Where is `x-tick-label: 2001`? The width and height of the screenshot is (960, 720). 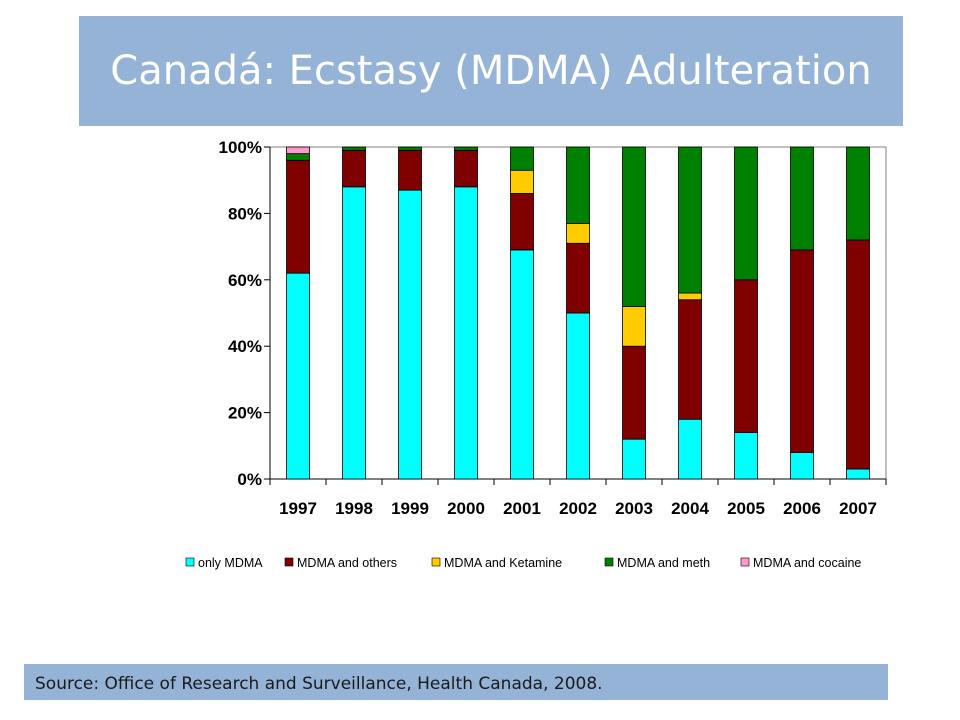 x-tick-label: 2001 is located at coordinates (522, 508).